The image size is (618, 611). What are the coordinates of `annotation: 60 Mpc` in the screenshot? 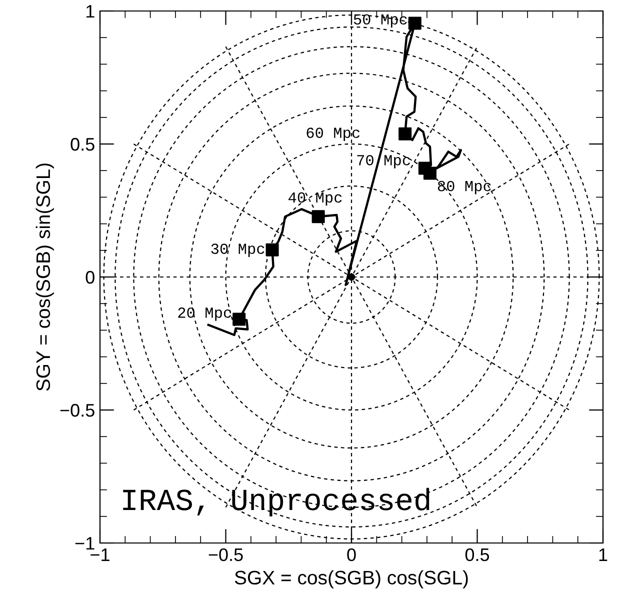 It's located at (333, 135).